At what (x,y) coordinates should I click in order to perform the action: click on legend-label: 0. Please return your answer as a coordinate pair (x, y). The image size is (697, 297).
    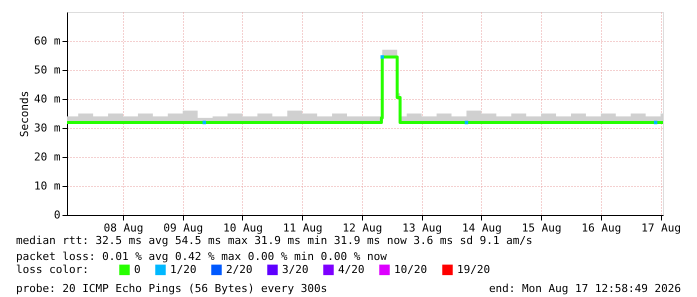
    Looking at the image, I should click on (137, 269).